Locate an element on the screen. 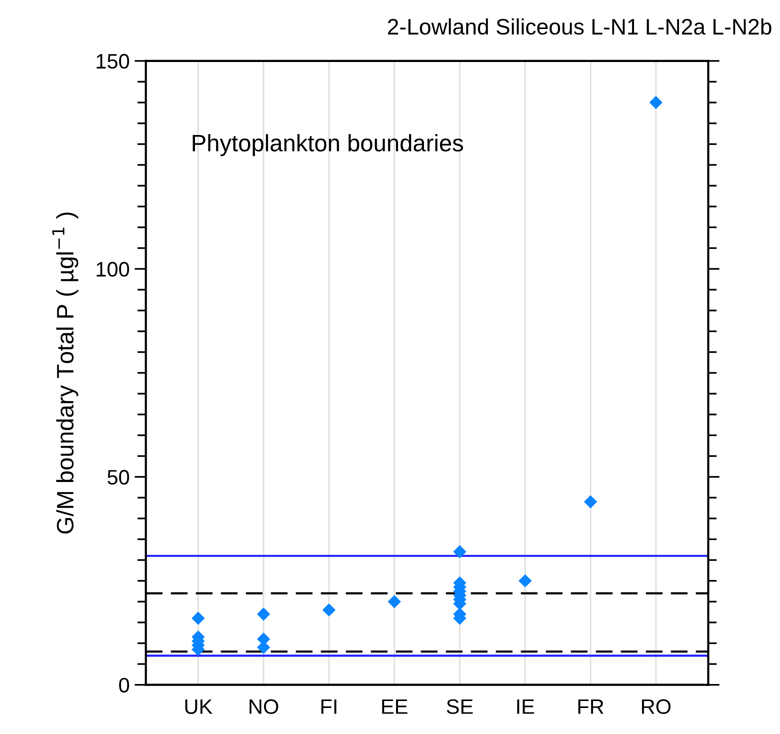 Image resolution: width=780 pixels, height=734 pixels. y-tick-label: 150 is located at coordinates (113, 61).